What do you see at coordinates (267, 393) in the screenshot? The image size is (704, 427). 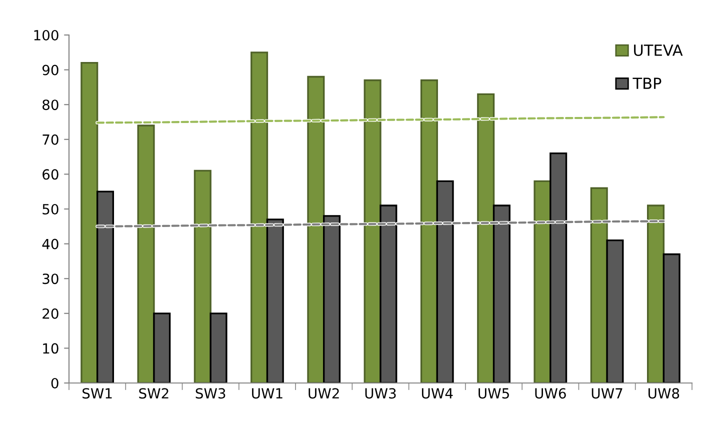 I see `x-tick-label: UW1` at bounding box center [267, 393].